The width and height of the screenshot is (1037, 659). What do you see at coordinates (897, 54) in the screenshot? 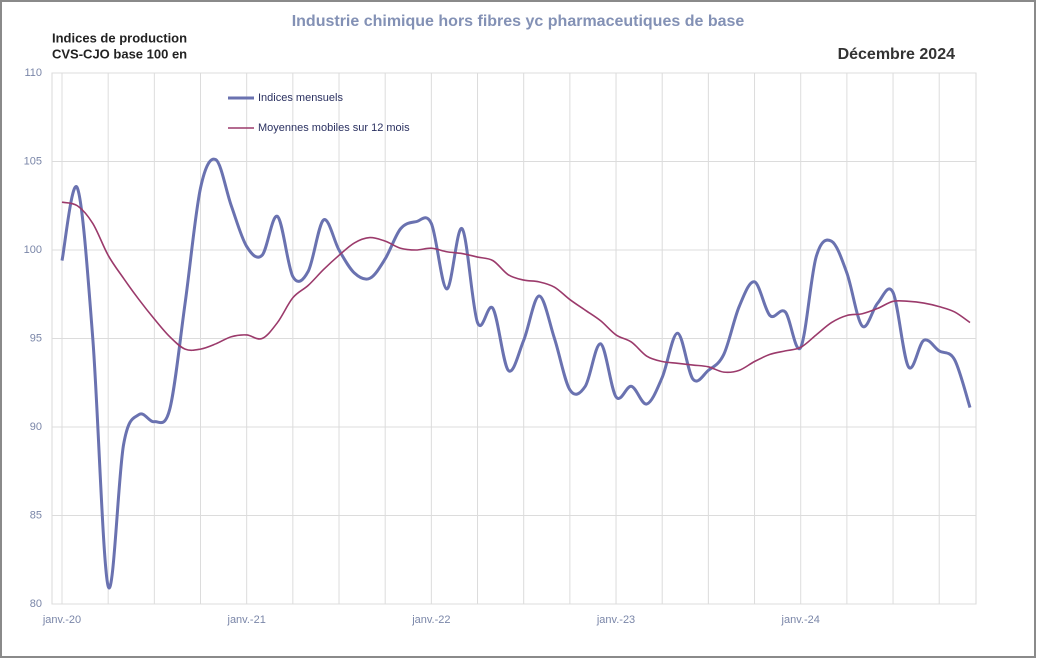
I see `date-label: Décembre 2024` at bounding box center [897, 54].